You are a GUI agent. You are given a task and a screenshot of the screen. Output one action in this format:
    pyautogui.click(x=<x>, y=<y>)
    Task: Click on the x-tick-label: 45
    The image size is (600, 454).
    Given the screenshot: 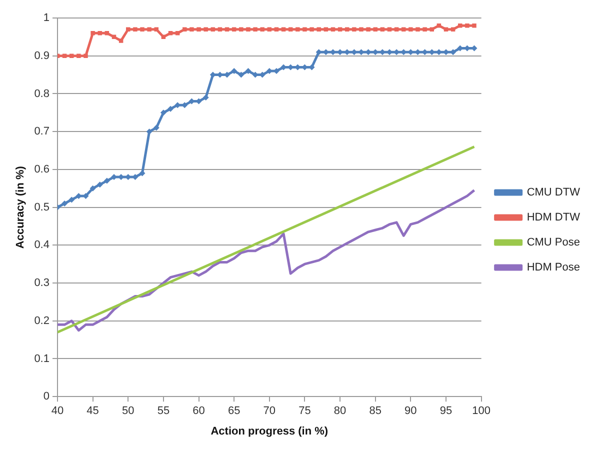 What is the action you would take?
    pyautogui.click(x=92, y=411)
    